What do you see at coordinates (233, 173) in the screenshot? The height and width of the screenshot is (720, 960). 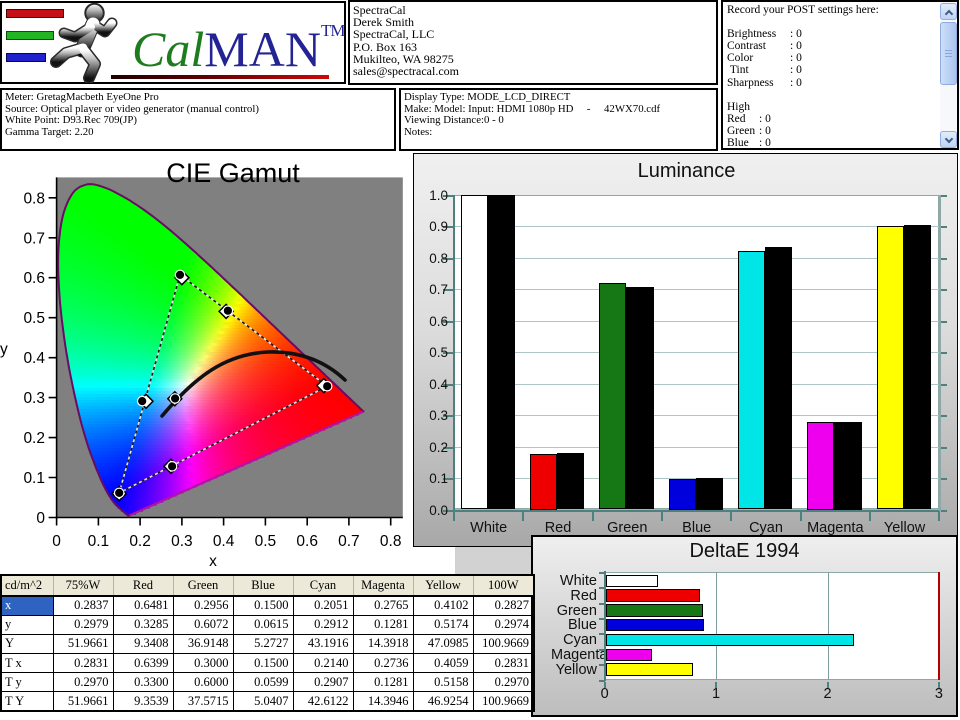 I see `svg-text: CIE Gamut` at bounding box center [233, 173].